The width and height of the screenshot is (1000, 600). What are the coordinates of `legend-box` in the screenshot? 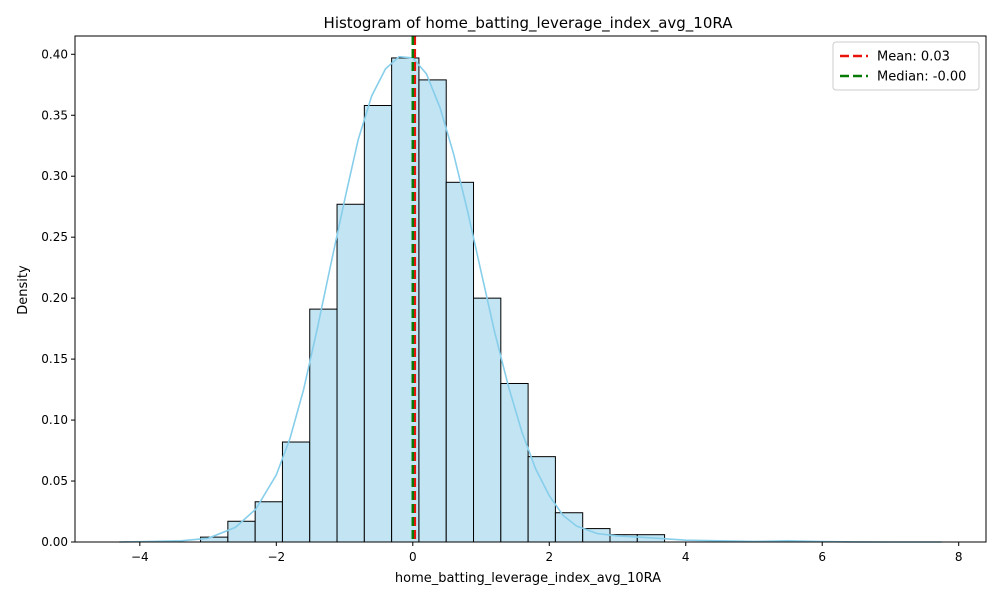 It's located at (906, 66).